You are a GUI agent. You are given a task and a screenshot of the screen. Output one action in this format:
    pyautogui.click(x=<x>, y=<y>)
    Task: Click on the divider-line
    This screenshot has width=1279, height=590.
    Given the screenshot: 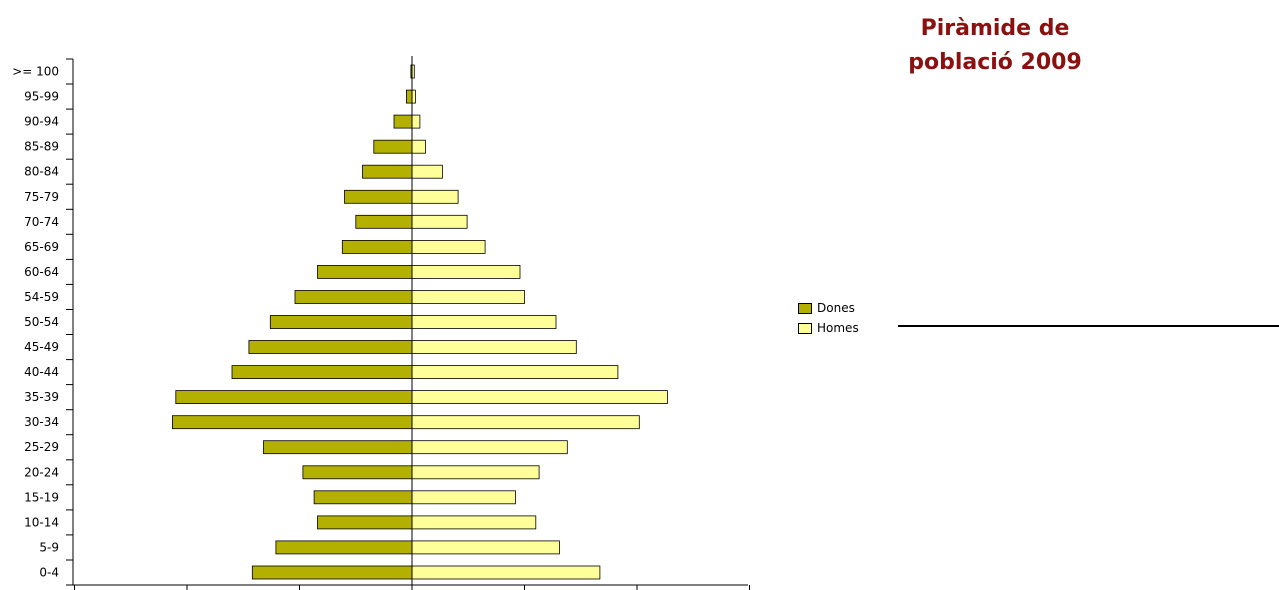 What is the action you would take?
    pyautogui.click(x=1088, y=326)
    